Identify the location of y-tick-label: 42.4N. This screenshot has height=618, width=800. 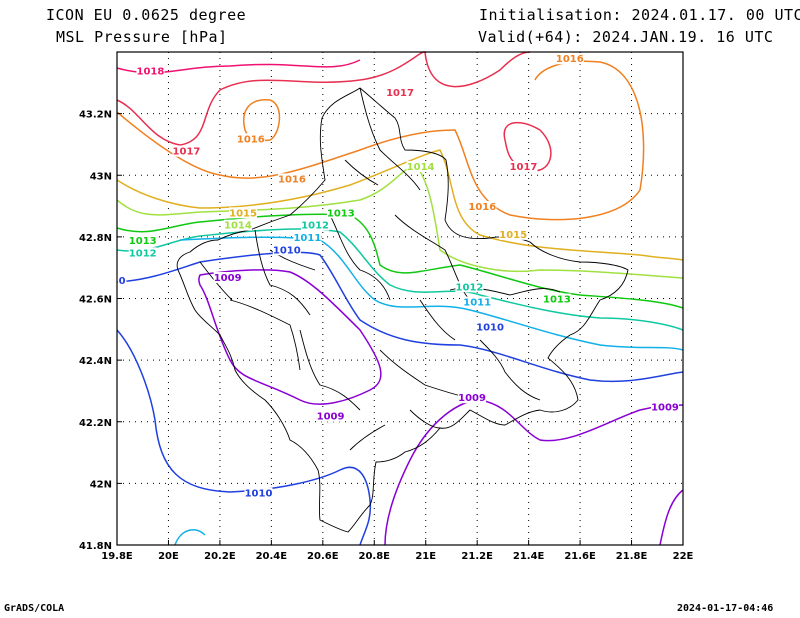
(95, 361).